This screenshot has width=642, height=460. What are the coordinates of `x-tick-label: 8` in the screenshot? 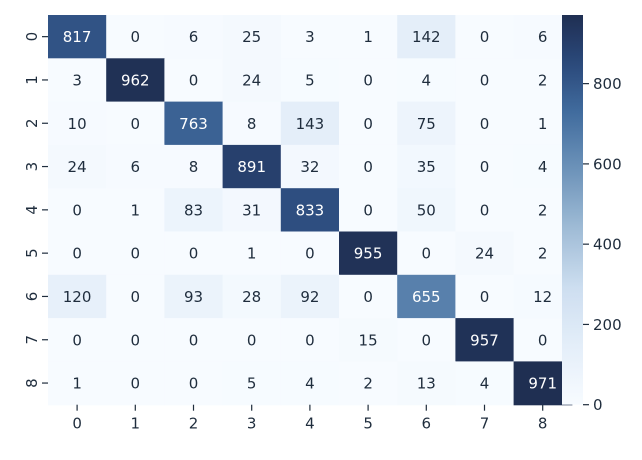 It's located at (543, 424).